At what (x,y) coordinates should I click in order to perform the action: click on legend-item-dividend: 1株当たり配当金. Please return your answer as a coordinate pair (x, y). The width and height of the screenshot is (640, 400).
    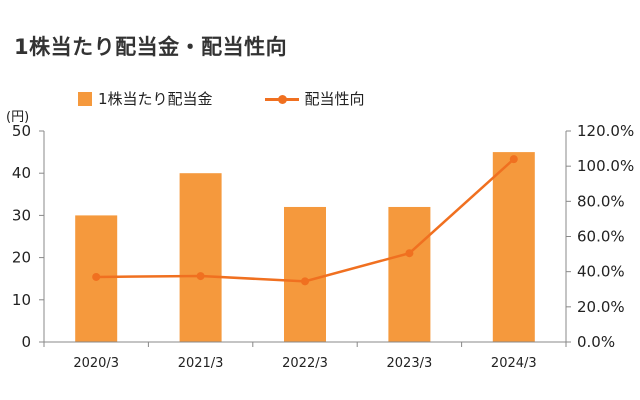
    Looking at the image, I should click on (145, 98).